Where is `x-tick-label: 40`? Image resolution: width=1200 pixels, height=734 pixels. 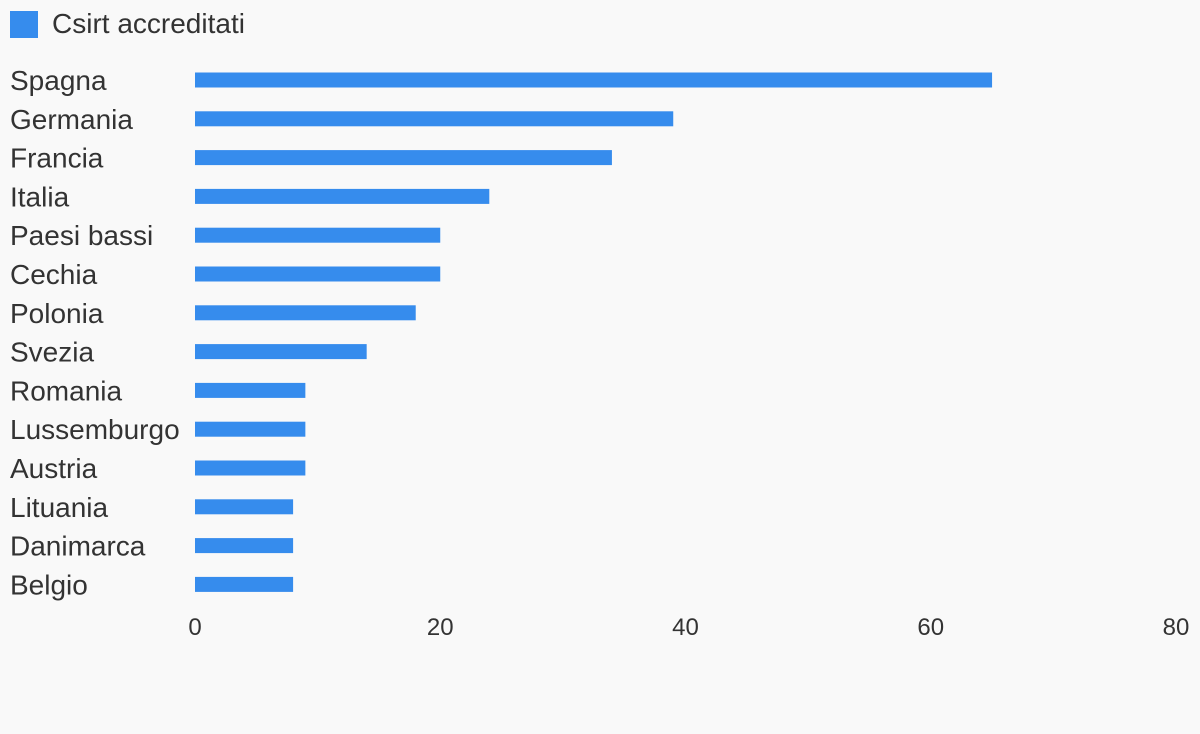
x-tick-label: 40 is located at coordinates (685, 627).